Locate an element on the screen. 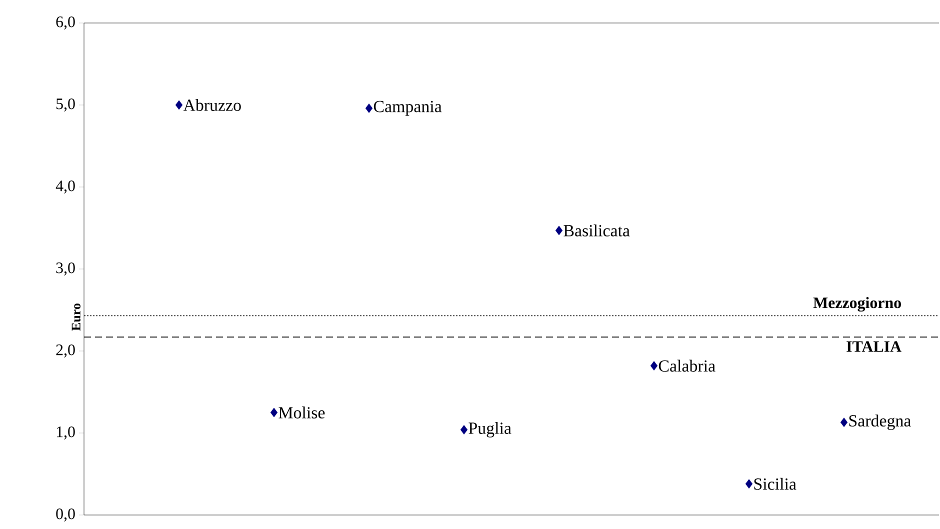 The height and width of the screenshot is (529, 940). y-axis-title: Euro is located at coordinates (76, 317).